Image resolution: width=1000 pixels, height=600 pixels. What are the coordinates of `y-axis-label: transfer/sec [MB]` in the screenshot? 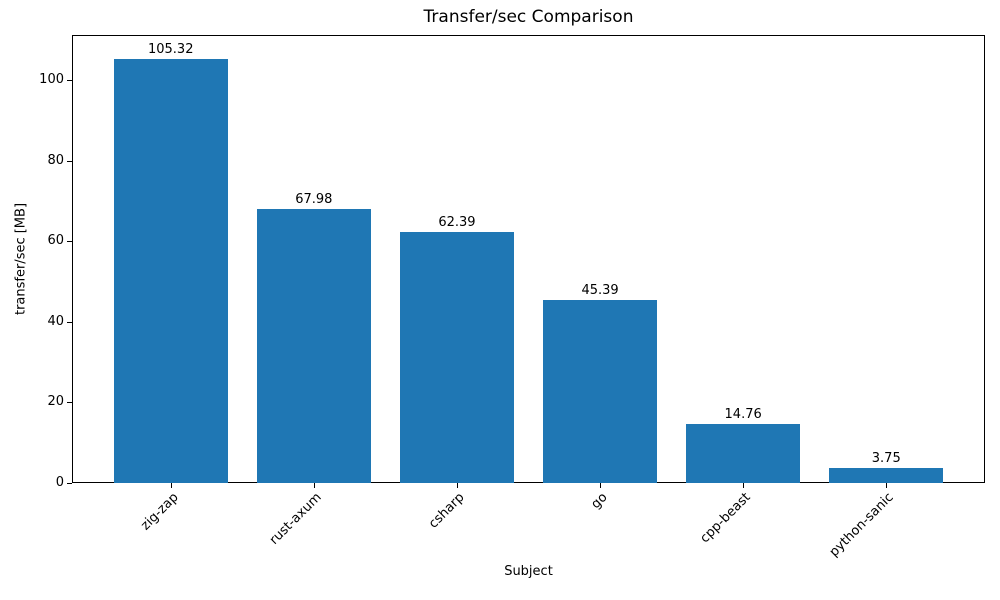 It's located at (21, 259).